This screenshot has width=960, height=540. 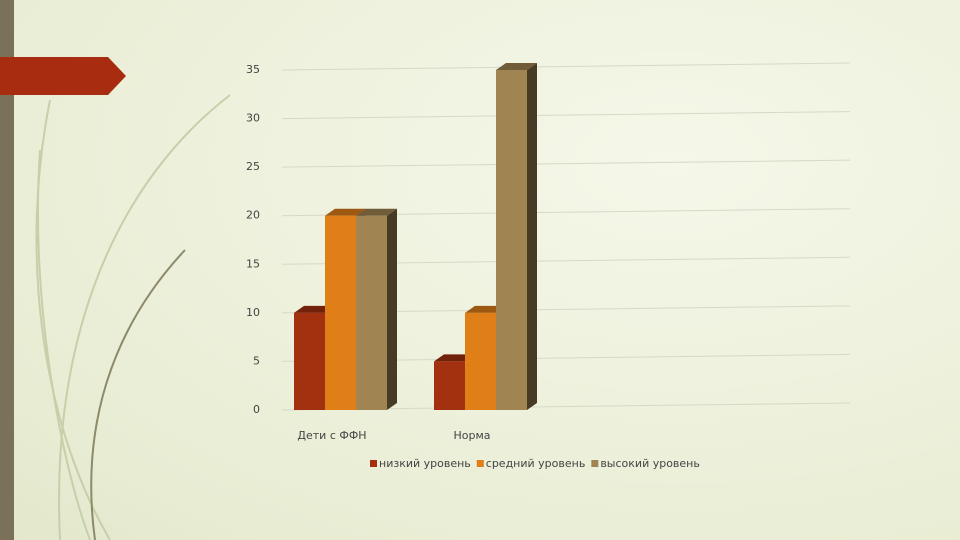 What do you see at coordinates (256, 360) in the screenshot?
I see `y-tick-label: 5` at bounding box center [256, 360].